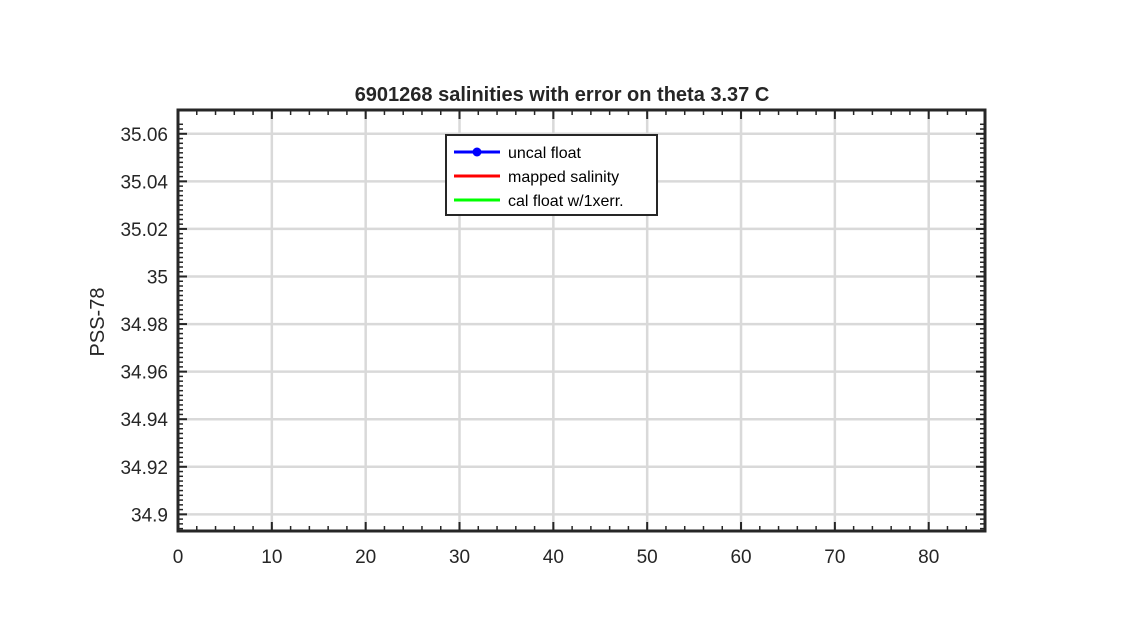  What do you see at coordinates (834, 557) in the screenshot?
I see `x-tick-label: 70` at bounding box center [834, 557].